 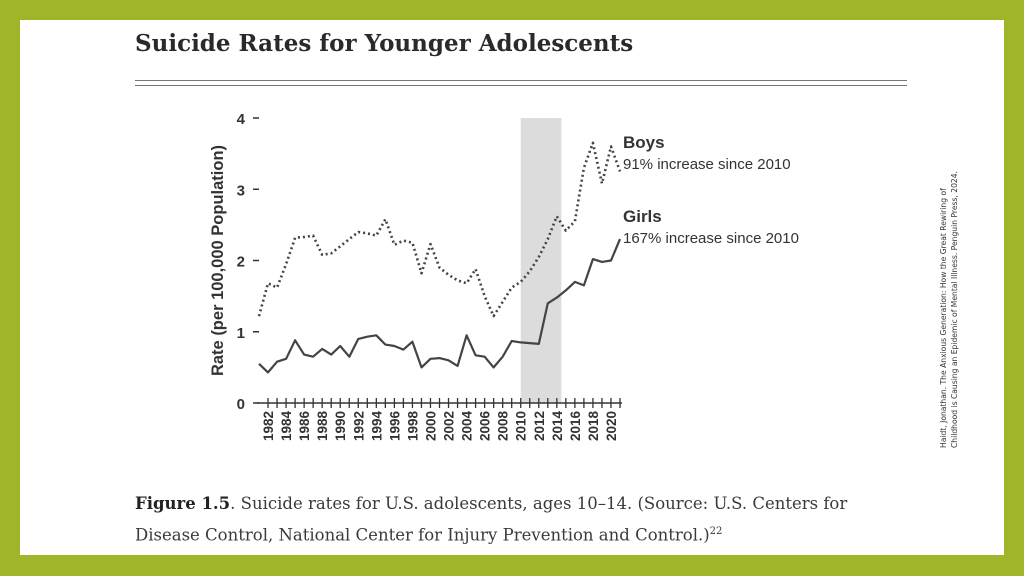 What do you see at coordinates (642, 216) in the screenshot?
I see `legend-girls-name: Girls` at bounding box center [642, 216].